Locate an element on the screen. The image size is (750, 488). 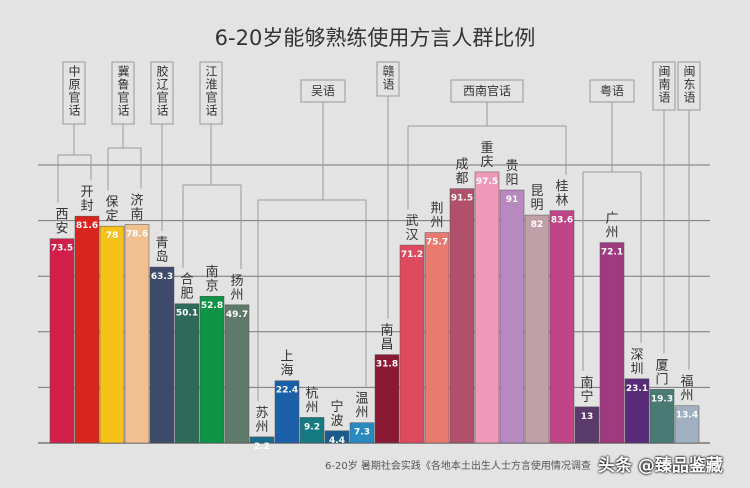
value-label: 83.6 is located at coordinates (562, 221).